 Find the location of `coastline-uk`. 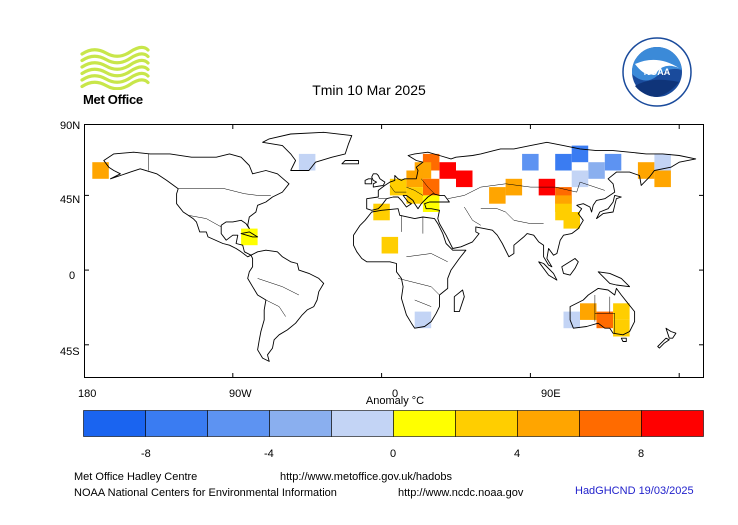

coastline-uk is located at coordinates (378, 180).